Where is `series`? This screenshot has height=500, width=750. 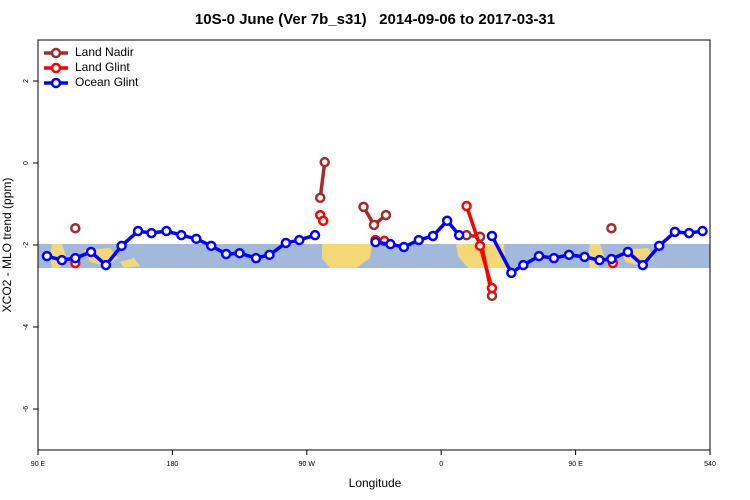 series is located at coordinates (374, 247).